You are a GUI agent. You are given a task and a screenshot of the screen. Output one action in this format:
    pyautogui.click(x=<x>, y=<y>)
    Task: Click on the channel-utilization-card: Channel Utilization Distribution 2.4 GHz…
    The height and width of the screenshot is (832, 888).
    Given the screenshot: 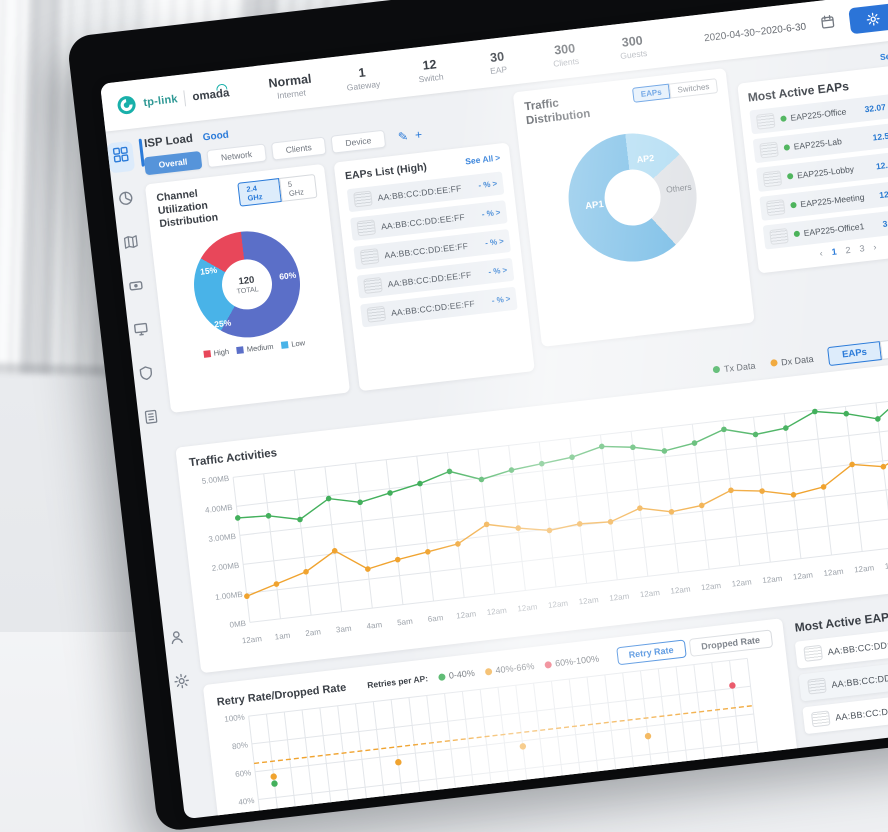 What is the action you would take?
    pyautogui.click(x=247, y=288)
    